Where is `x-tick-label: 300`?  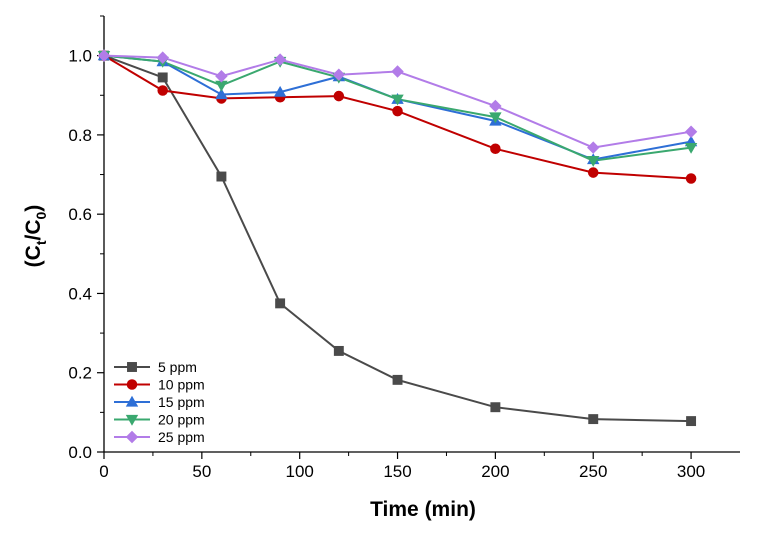 x-tick-label: 300 is located at coordinates (691, 471).